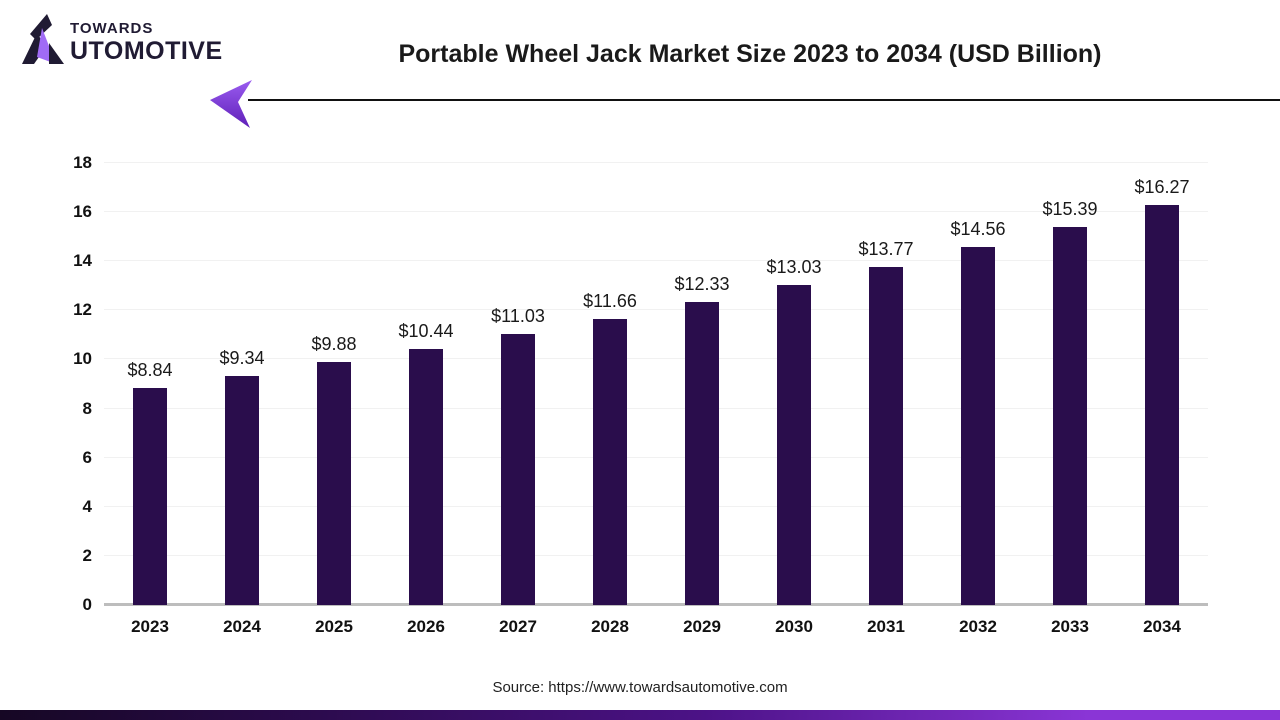 The height and width of the screenshot is (720, 1280). Describe the element at coordinates (886, 435) in the screenshot. I see `bar-2031` at that location.